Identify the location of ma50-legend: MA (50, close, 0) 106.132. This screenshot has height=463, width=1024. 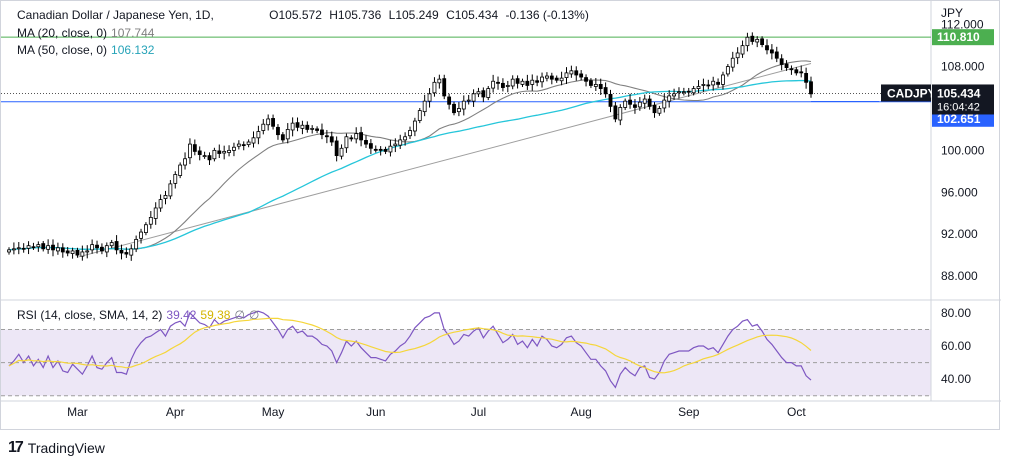
(85, 50).